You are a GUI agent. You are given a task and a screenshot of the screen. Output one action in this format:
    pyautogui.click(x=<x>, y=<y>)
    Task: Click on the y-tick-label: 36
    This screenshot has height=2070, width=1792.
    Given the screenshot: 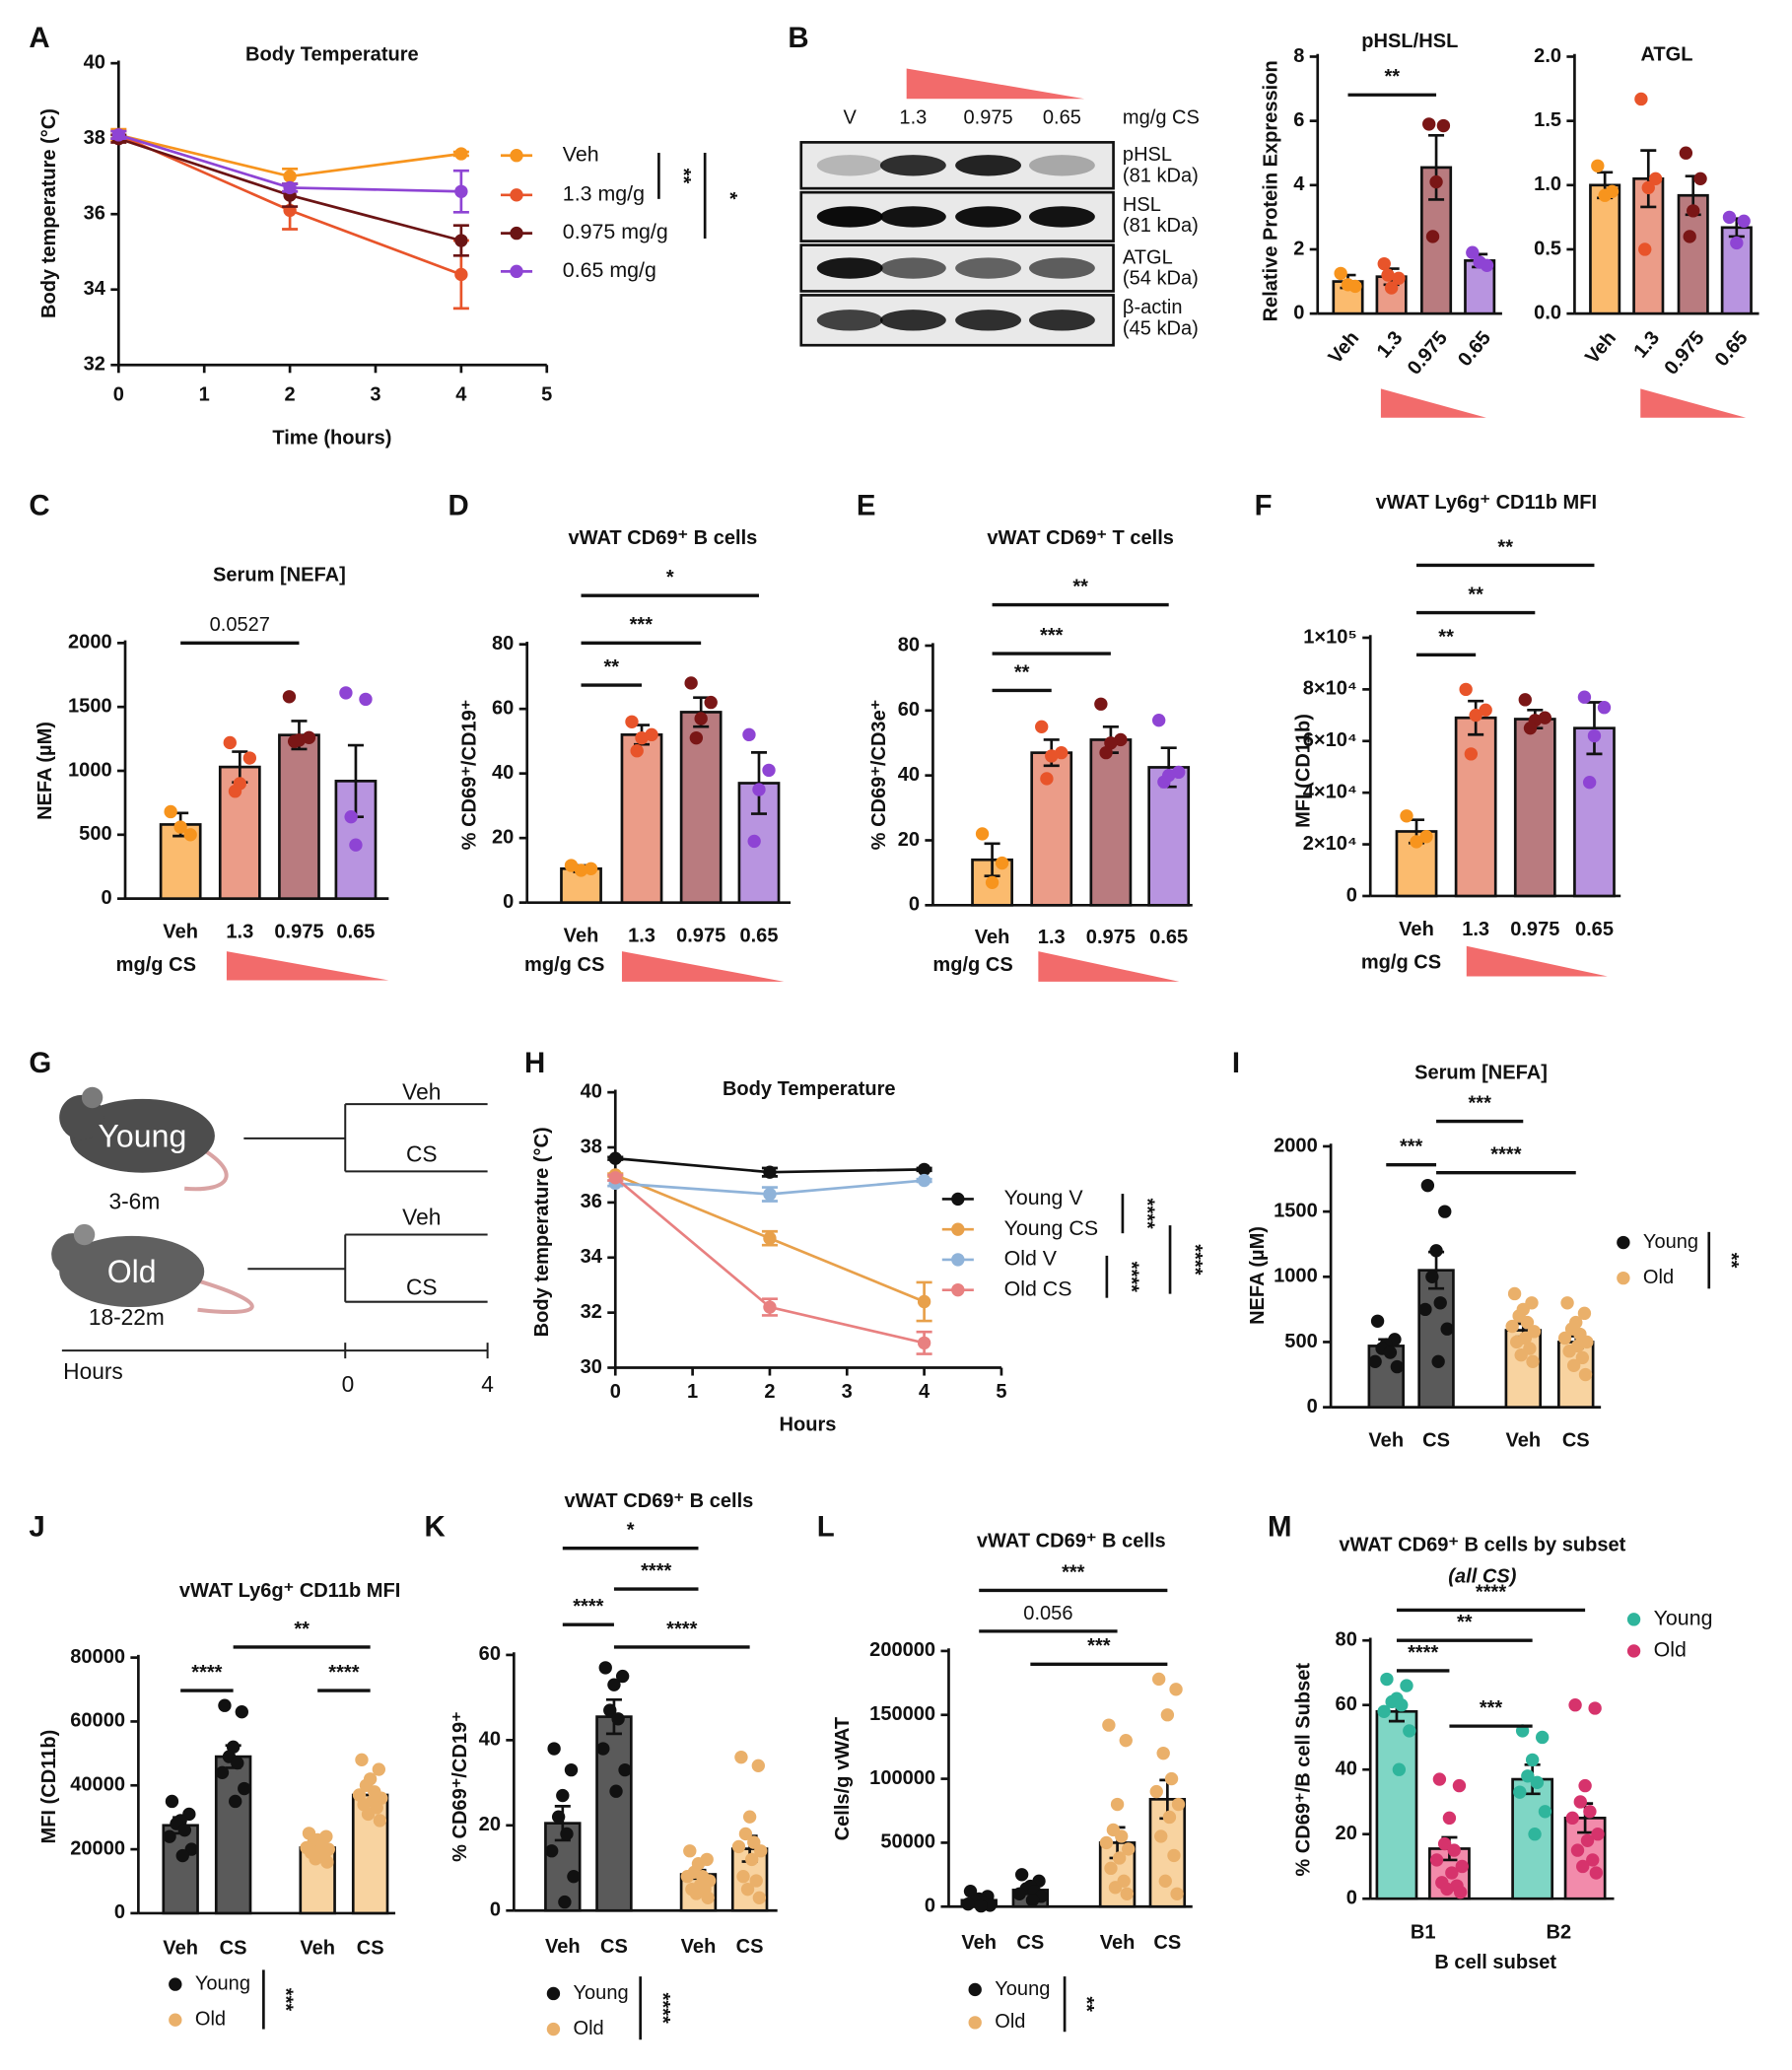 What is the action you would take?
    pyautogui.click(x=591, y=1202)
    